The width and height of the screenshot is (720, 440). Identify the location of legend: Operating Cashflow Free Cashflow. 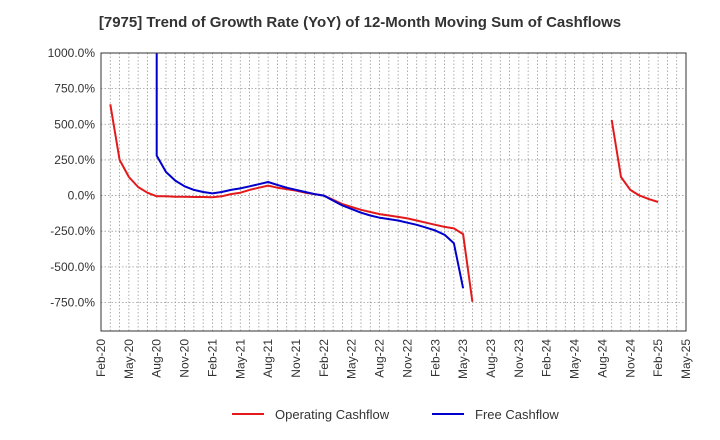
(395, 414).